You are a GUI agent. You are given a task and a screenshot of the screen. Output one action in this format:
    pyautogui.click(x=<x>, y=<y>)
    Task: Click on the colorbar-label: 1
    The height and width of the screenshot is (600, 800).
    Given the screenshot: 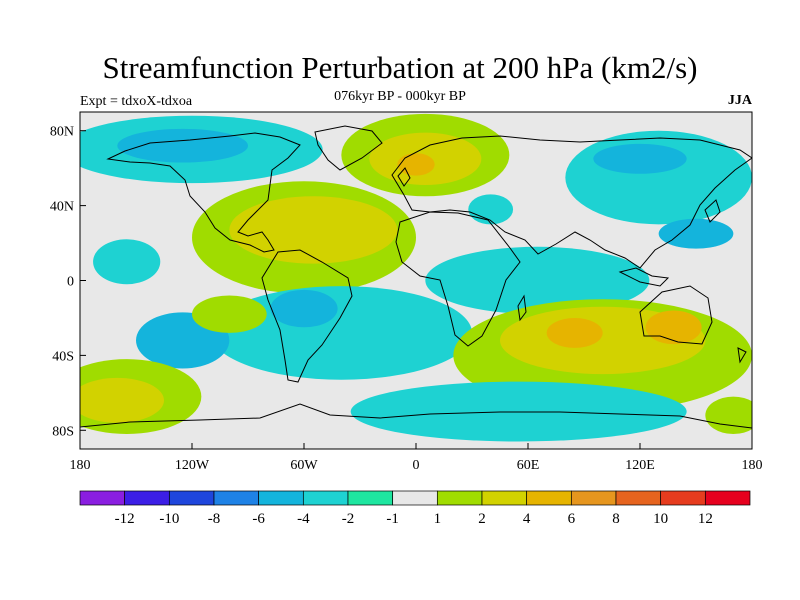 What is the action you would take?
    pyautogui.click(x=438, y=519)
    